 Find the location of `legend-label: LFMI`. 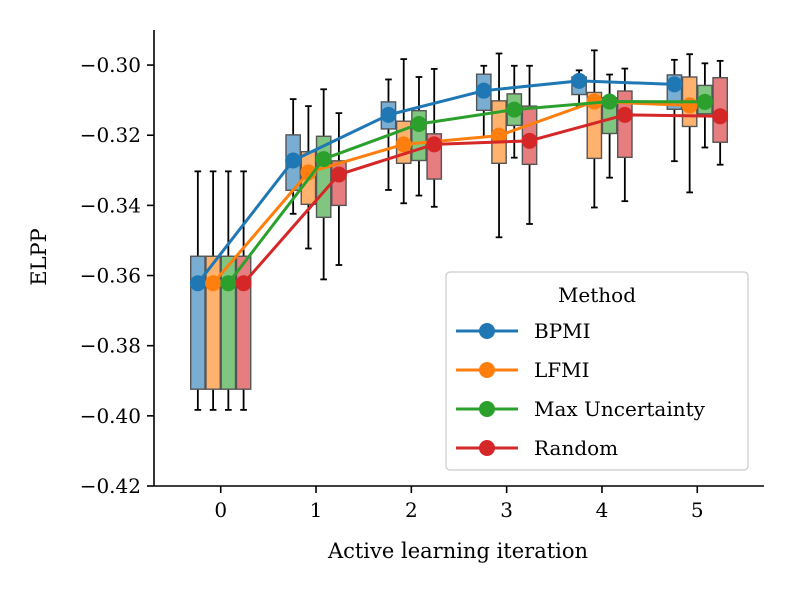

legend-label: LFMI is located at coordinates (562, 370).